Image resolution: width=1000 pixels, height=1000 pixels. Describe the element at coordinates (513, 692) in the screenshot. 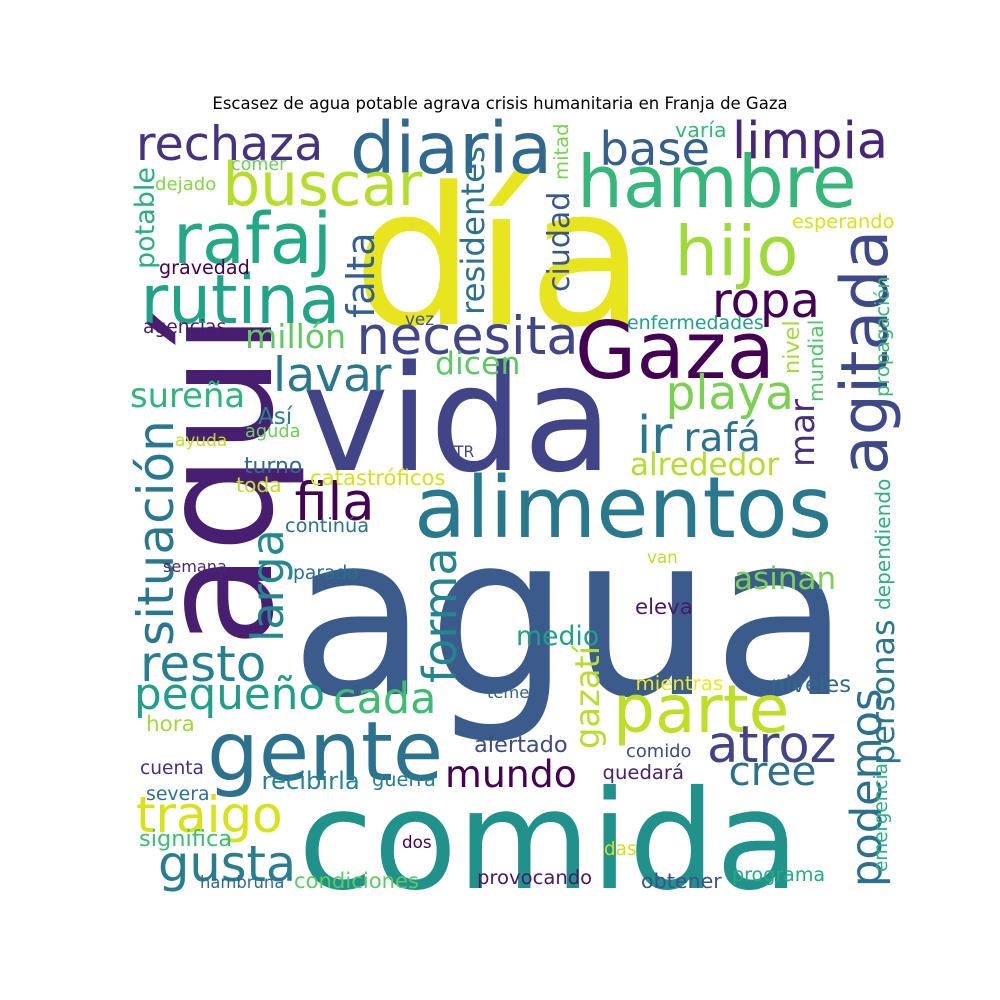

I see `word-temen: temen` at that location.